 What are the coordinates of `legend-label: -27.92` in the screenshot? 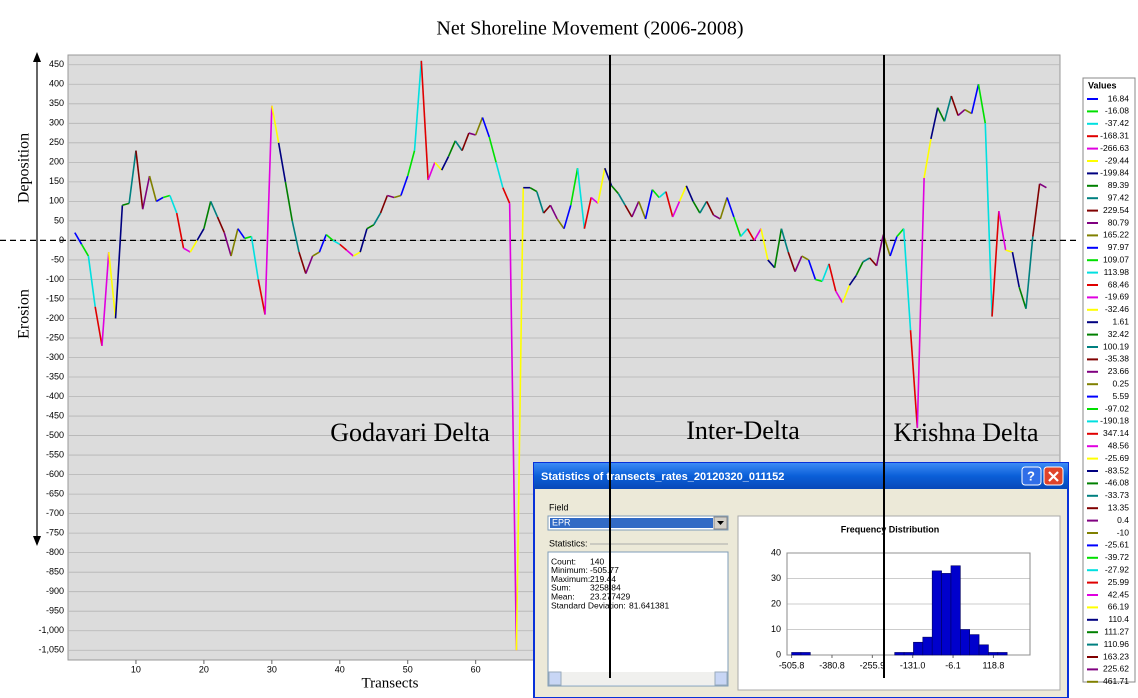 It's located at (1117, 569).